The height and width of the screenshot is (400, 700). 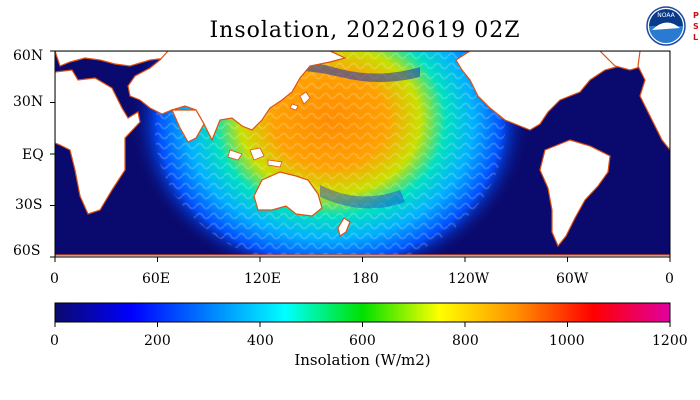 What do you see at coordinates (696, 15) in the screenshot?
I see `svg-text: P` at bounding box center [696, 15].